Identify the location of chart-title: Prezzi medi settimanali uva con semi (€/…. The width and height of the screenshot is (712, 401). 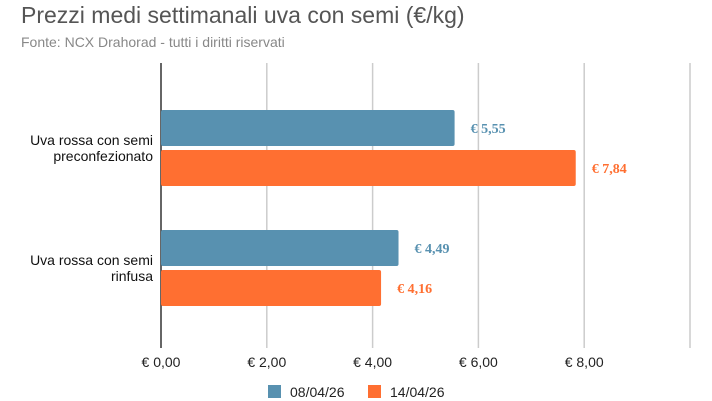
(243, 15).